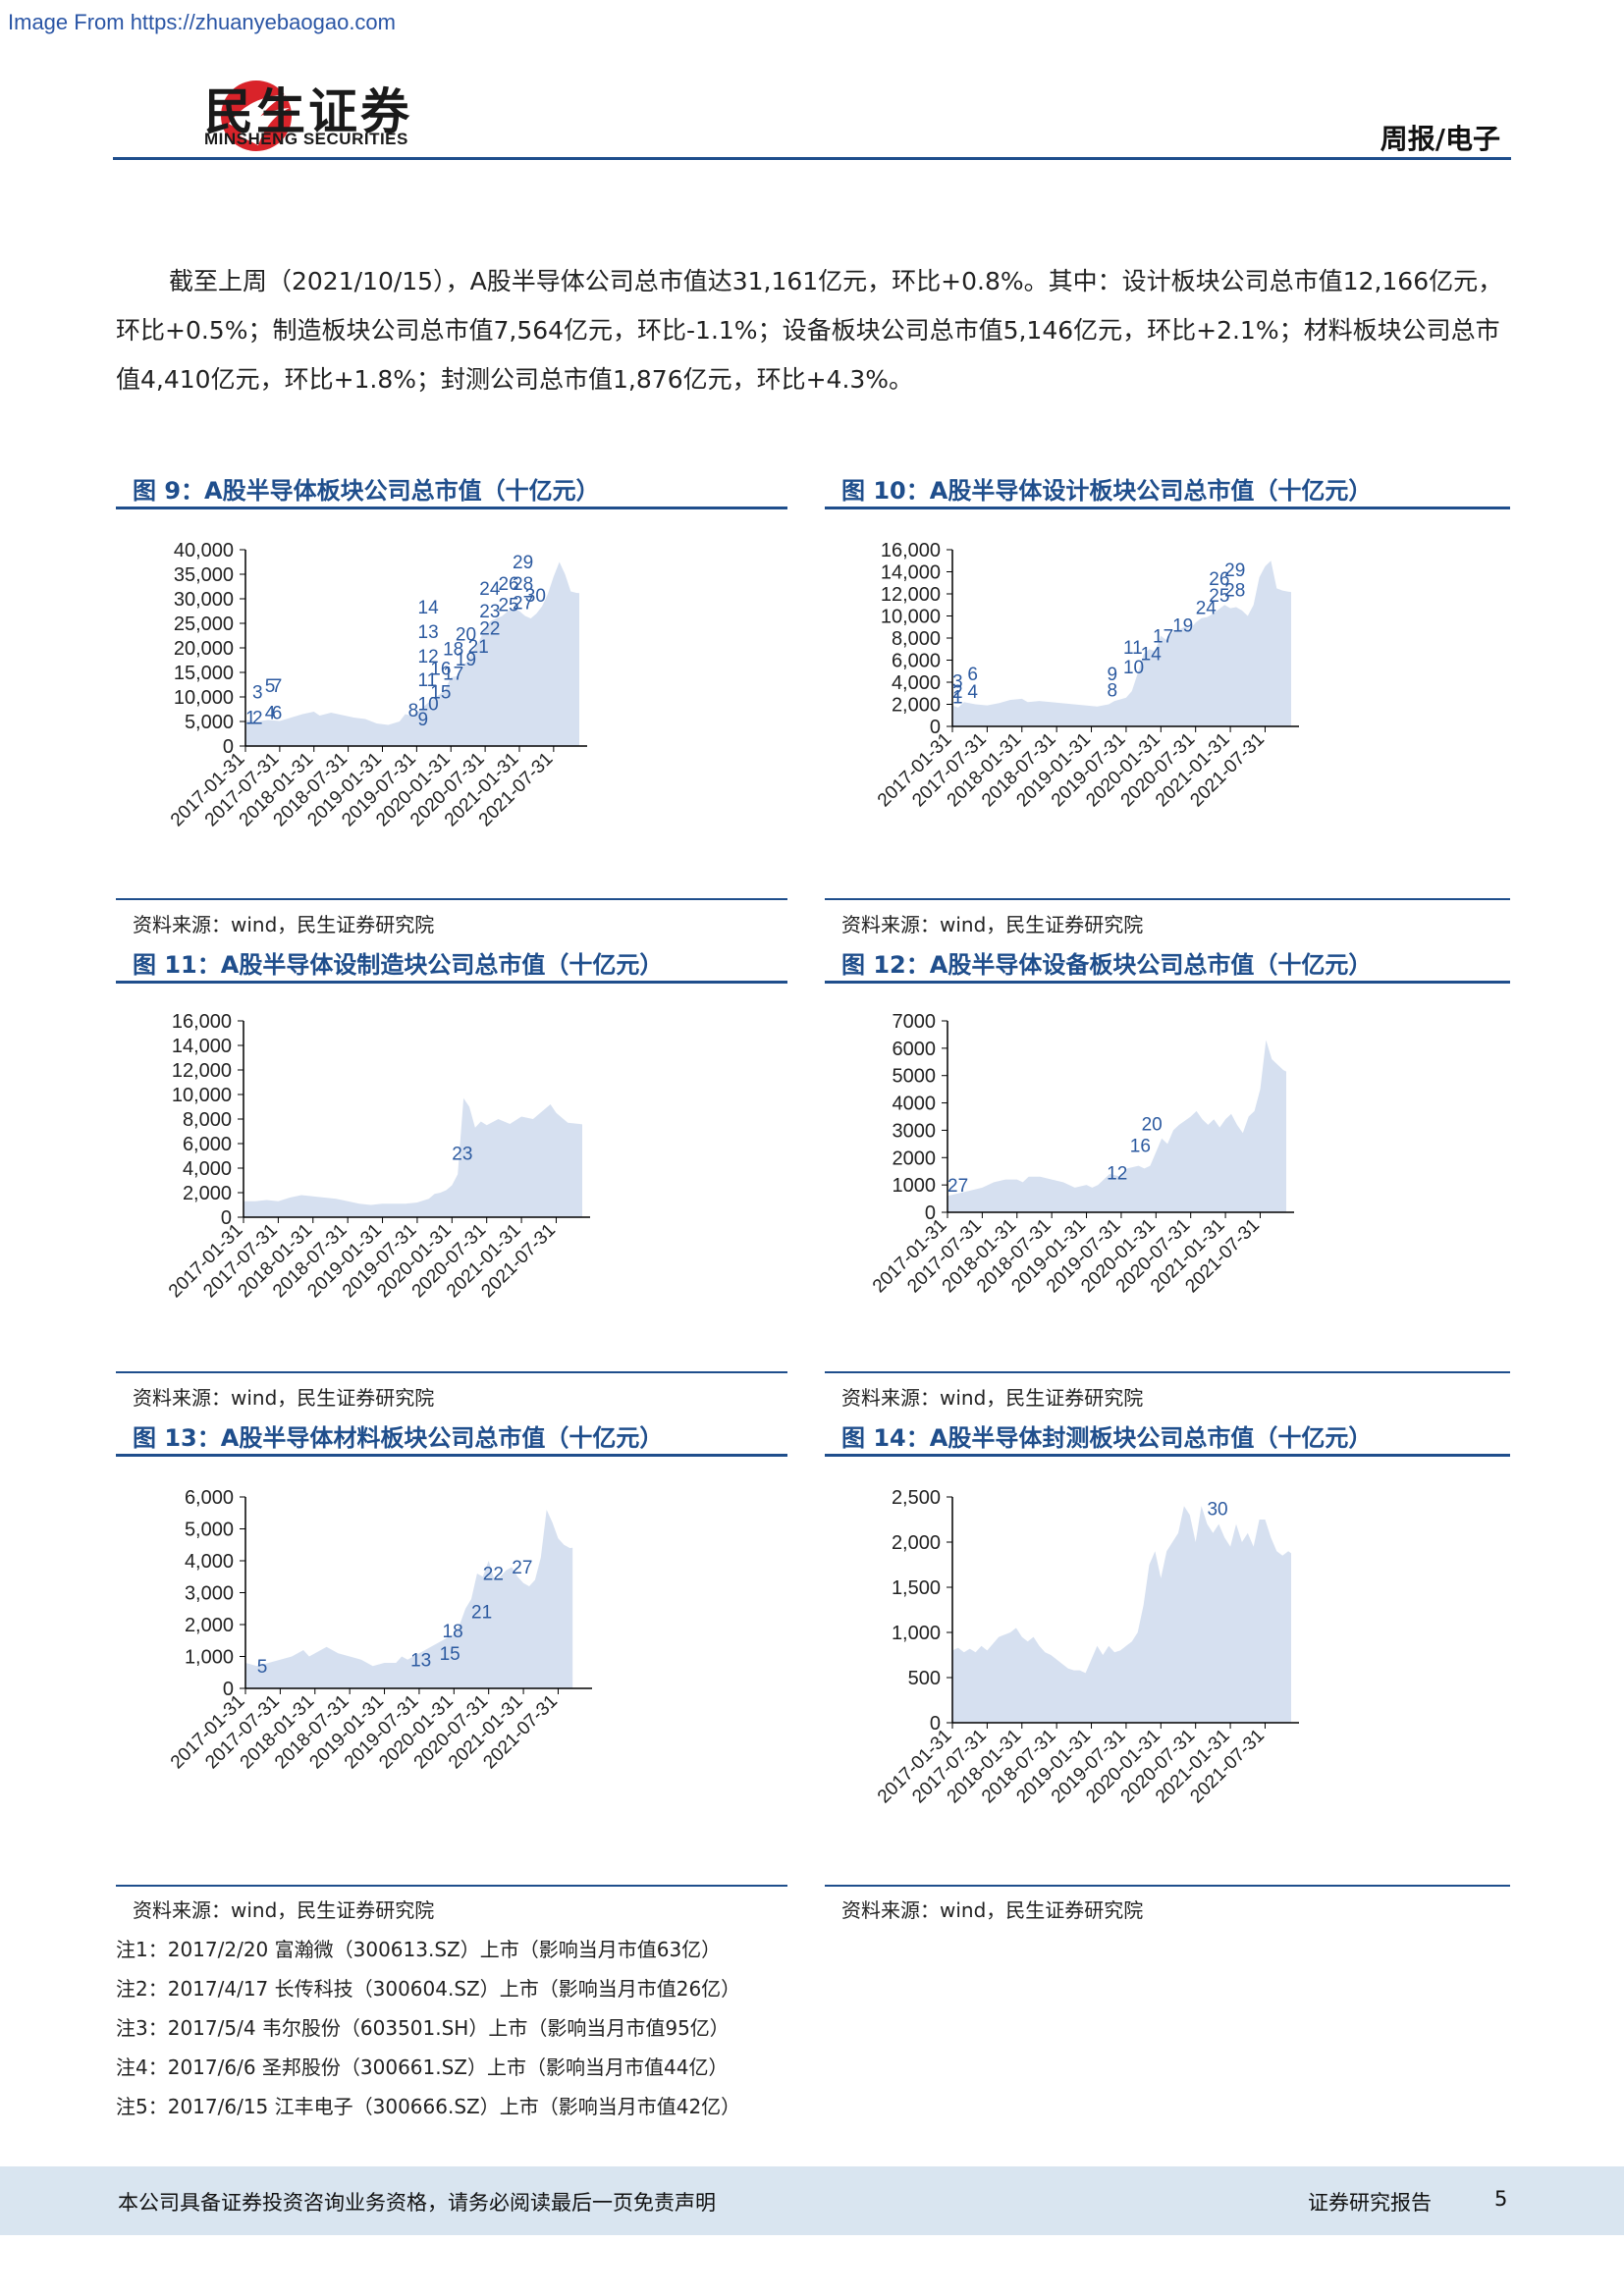  Describe the element at coordinates (451, 508) in the screenshot. I see `figure-9-title-rule` at that location.